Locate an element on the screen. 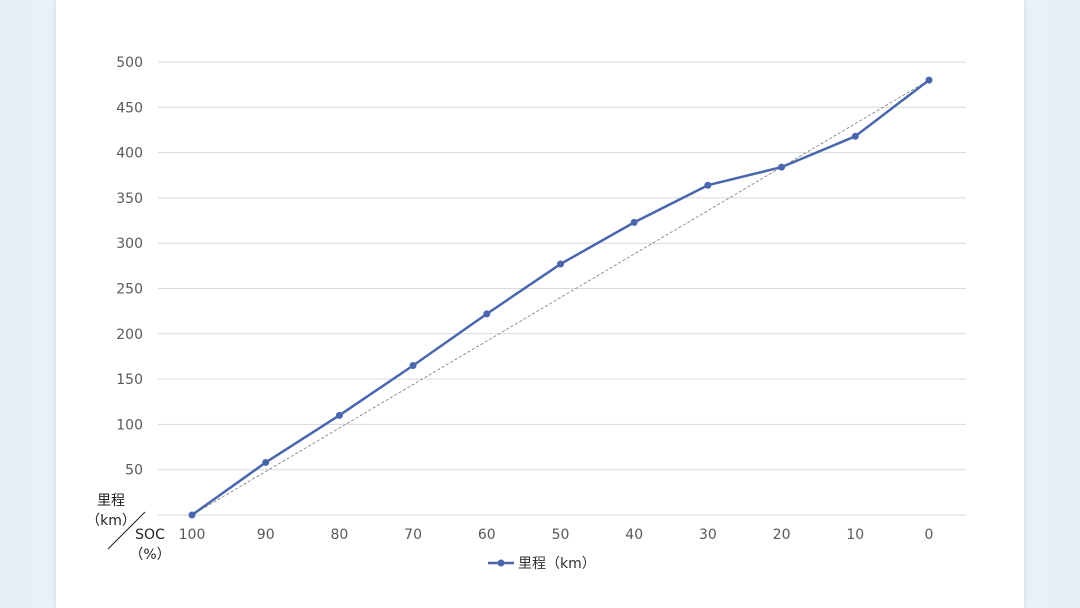 This screenshot has height=608, width=1080. corner-y-label-line1: 里程 is located at coordinates (111, 501).